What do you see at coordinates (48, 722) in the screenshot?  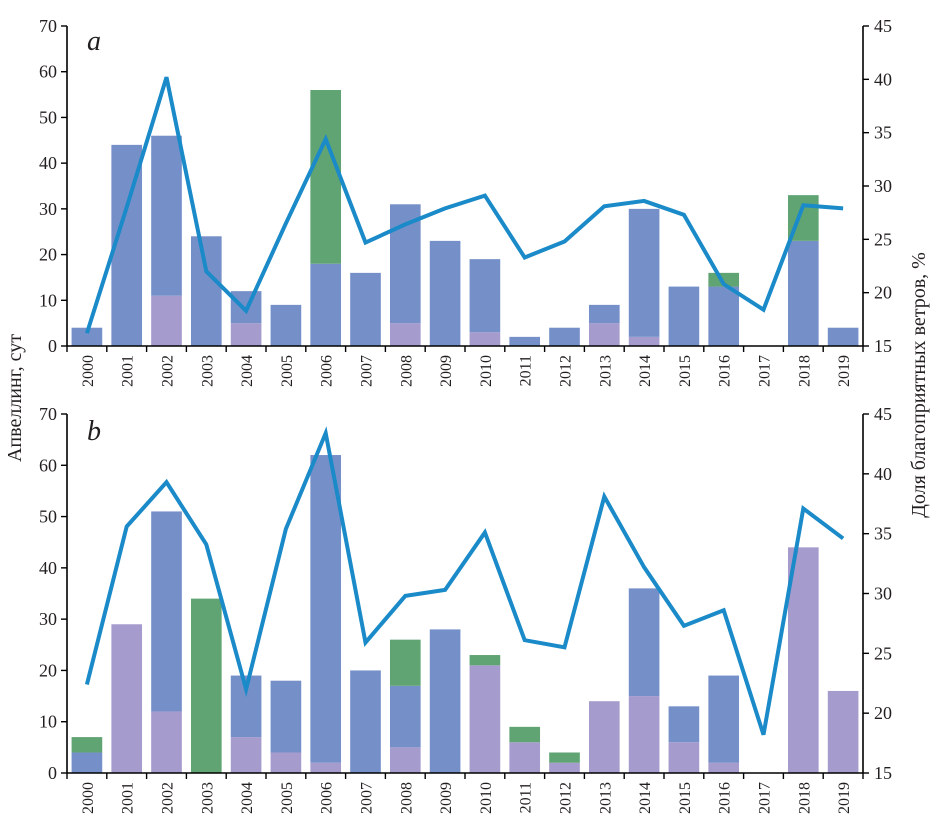 I see `left-tick-label: 10` at bounding box center [48, 722].